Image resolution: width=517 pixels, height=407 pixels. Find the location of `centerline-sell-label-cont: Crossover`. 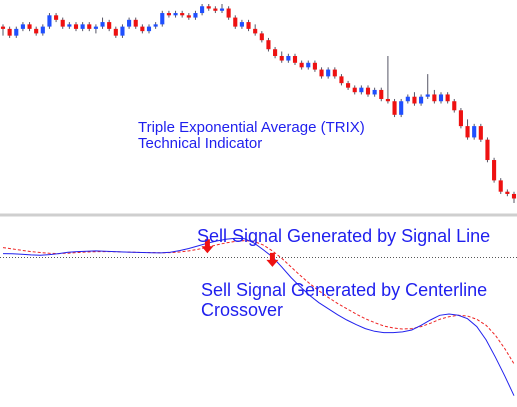

centerline-sell-label-cont: Crossover is located at coordinates (242, 310).